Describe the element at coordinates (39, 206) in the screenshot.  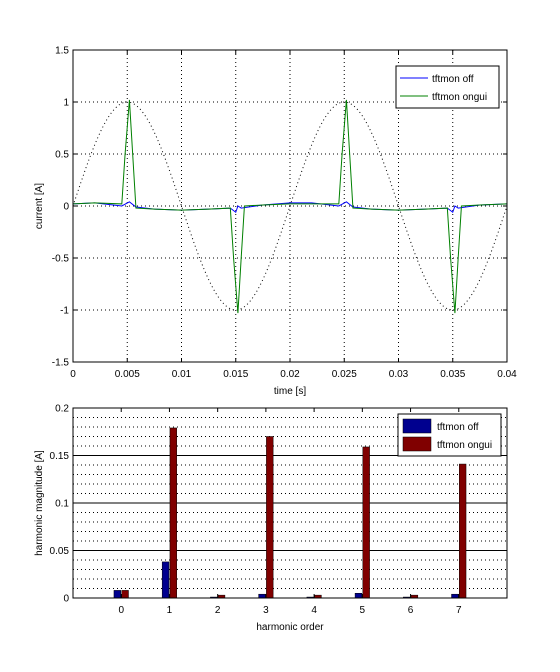
I see `line-y-axis-label: current [A]` at that location.